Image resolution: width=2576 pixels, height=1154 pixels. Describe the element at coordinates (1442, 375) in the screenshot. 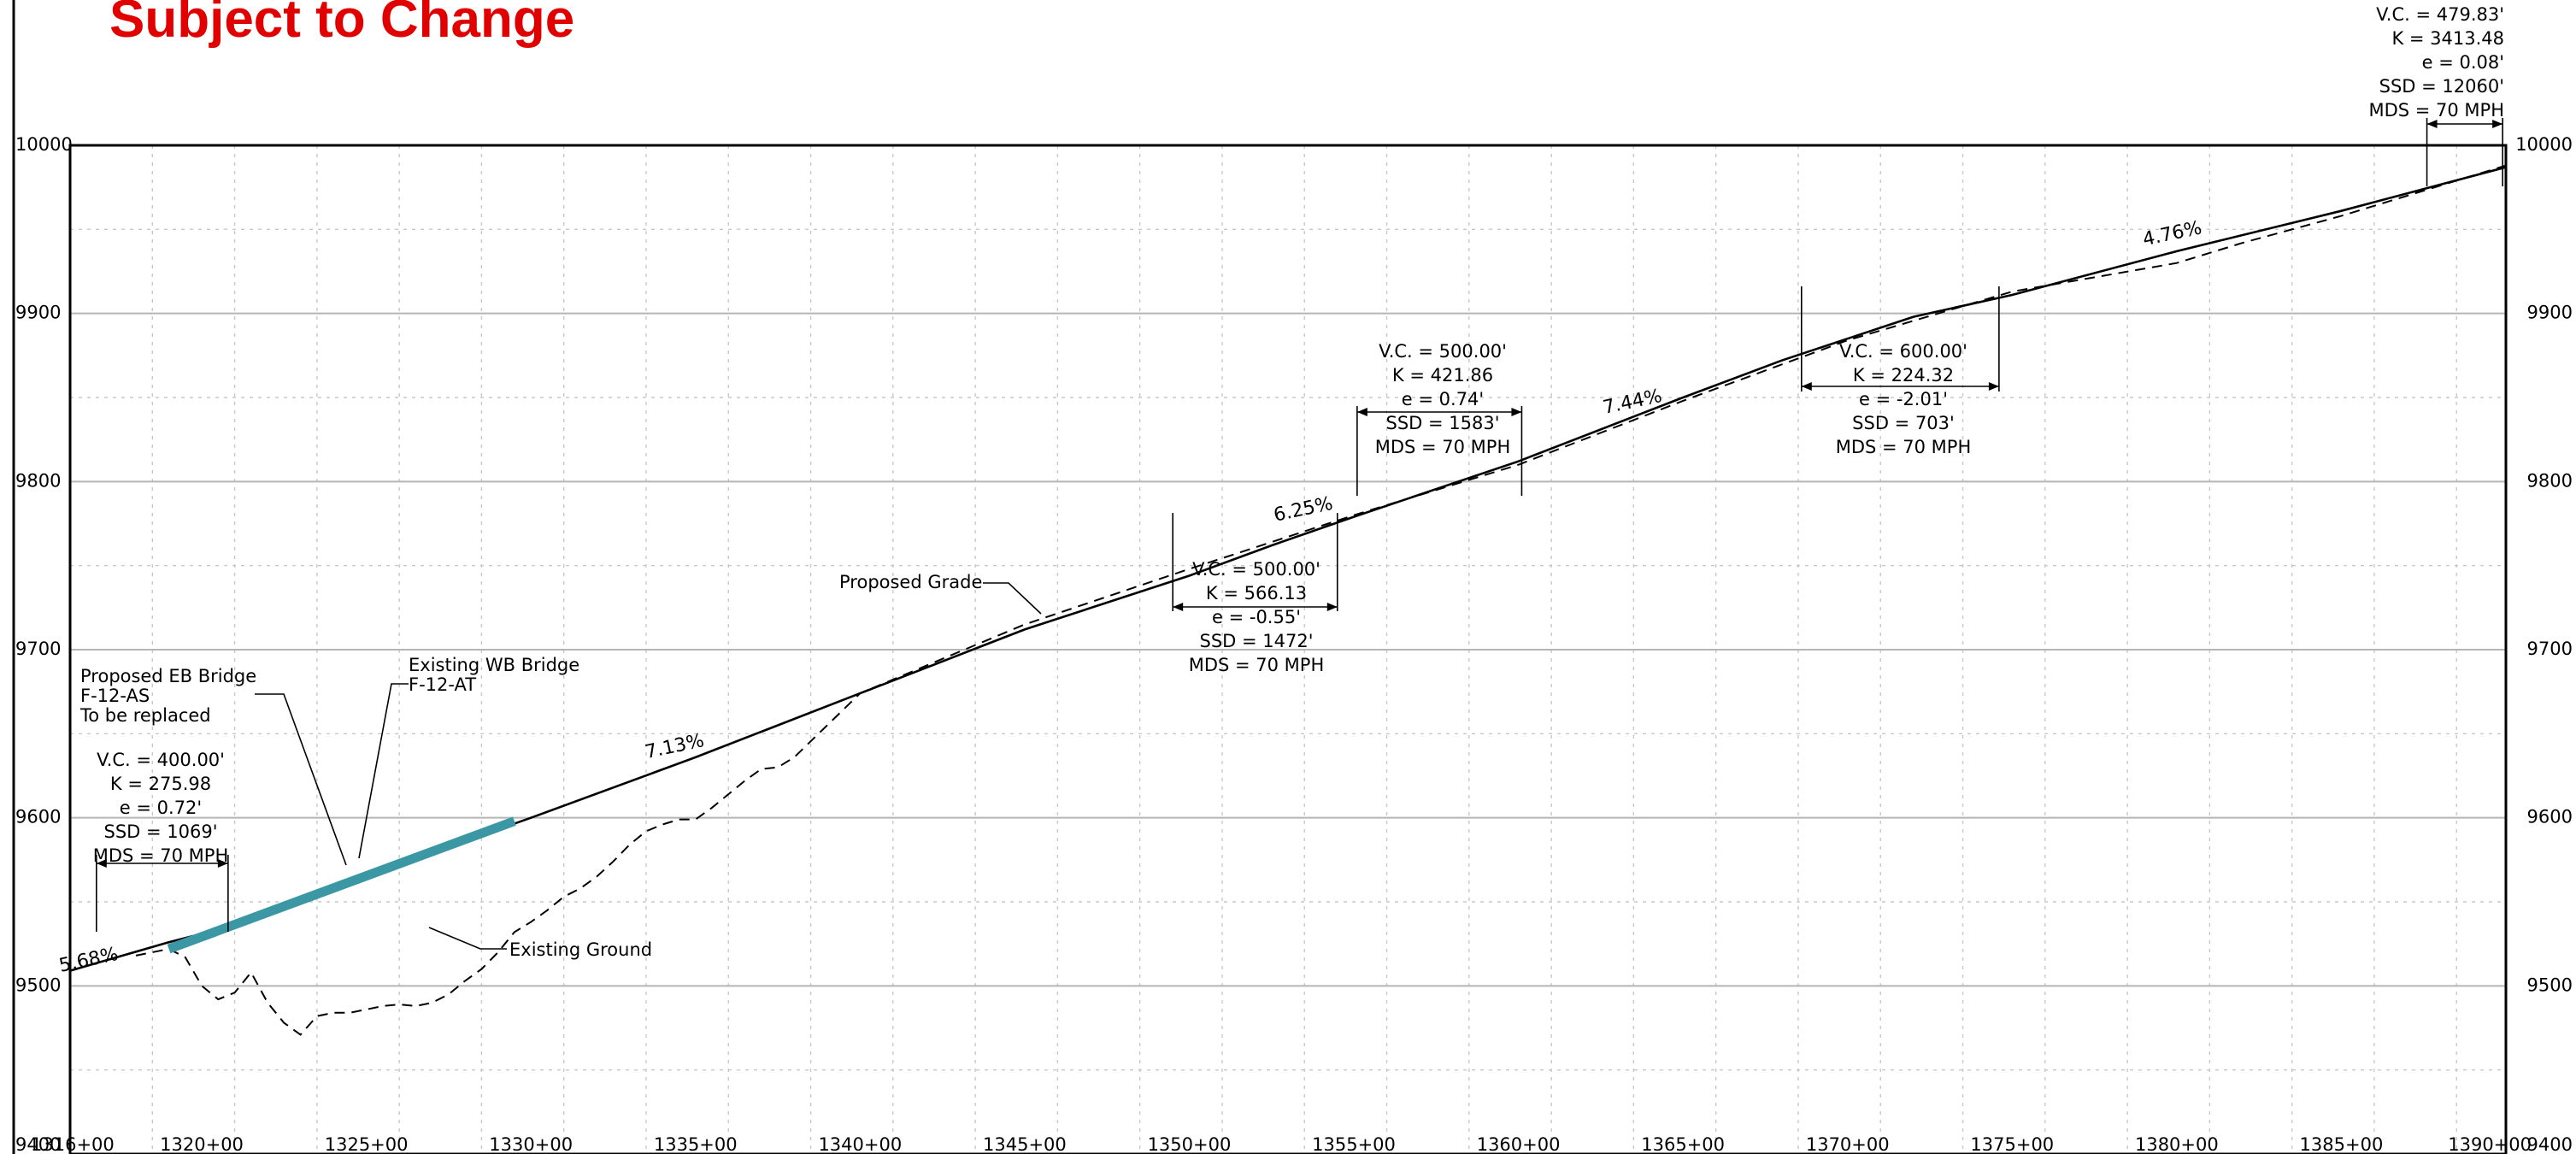

I see `vertical-curve-line: K = 421.86` at that location.